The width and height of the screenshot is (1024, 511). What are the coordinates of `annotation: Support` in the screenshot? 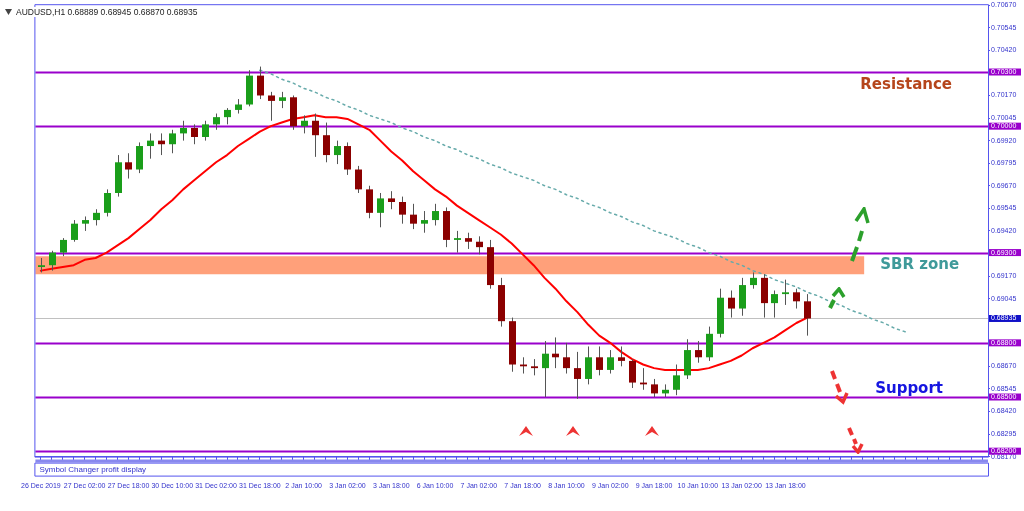 It's located at (909, 387).